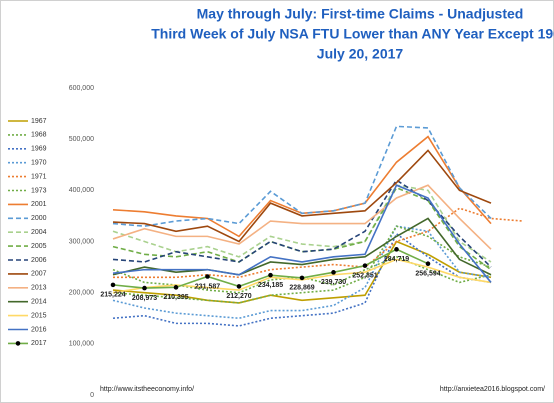 The height and width of the screenshot is (403, 554). I want to click on data-label: 239,730, so click(333, 282).